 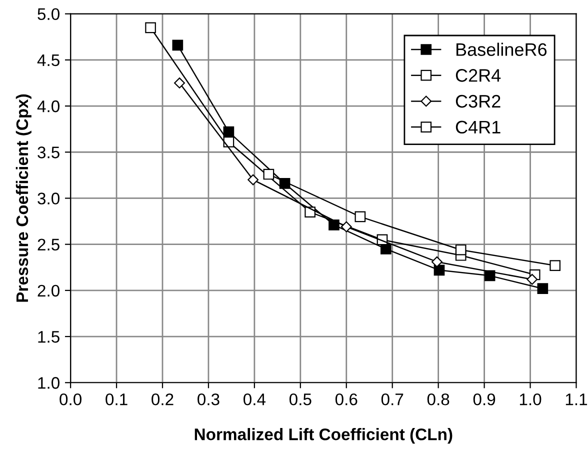 I want to click on y-tick-label: 1.5, so click(x=49, y=337).